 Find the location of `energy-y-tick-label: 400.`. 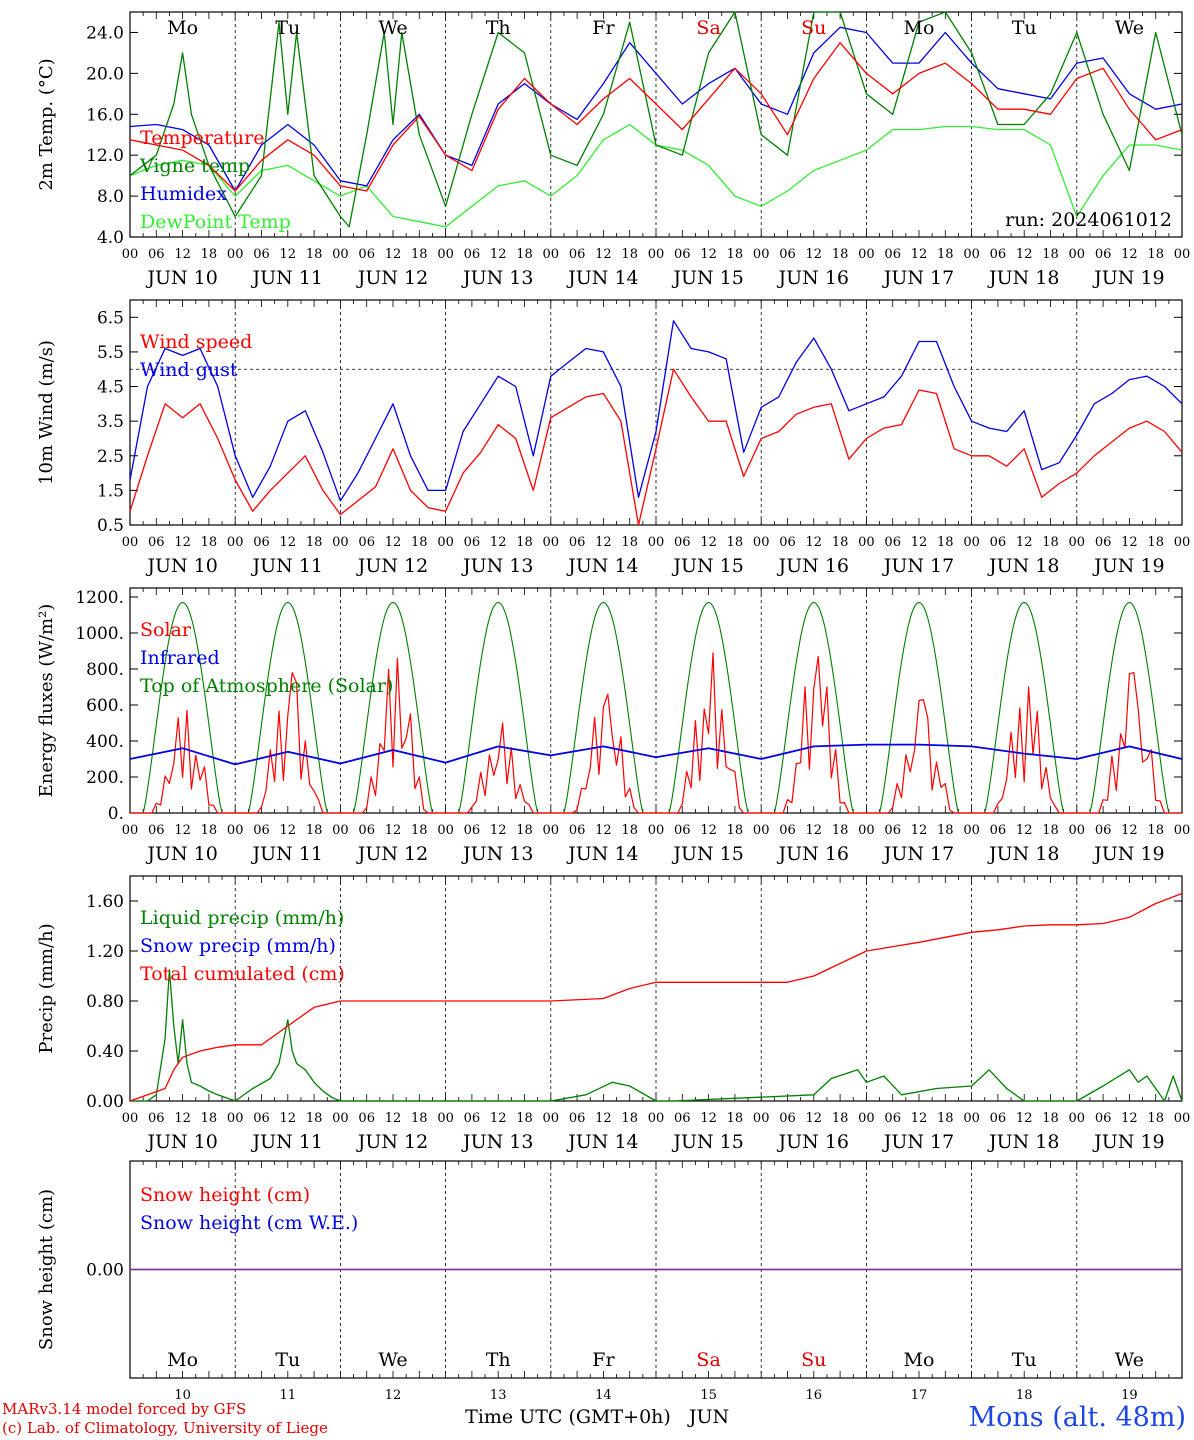

energy-y-tick-label: 400. is located at coordinates (105, 742).